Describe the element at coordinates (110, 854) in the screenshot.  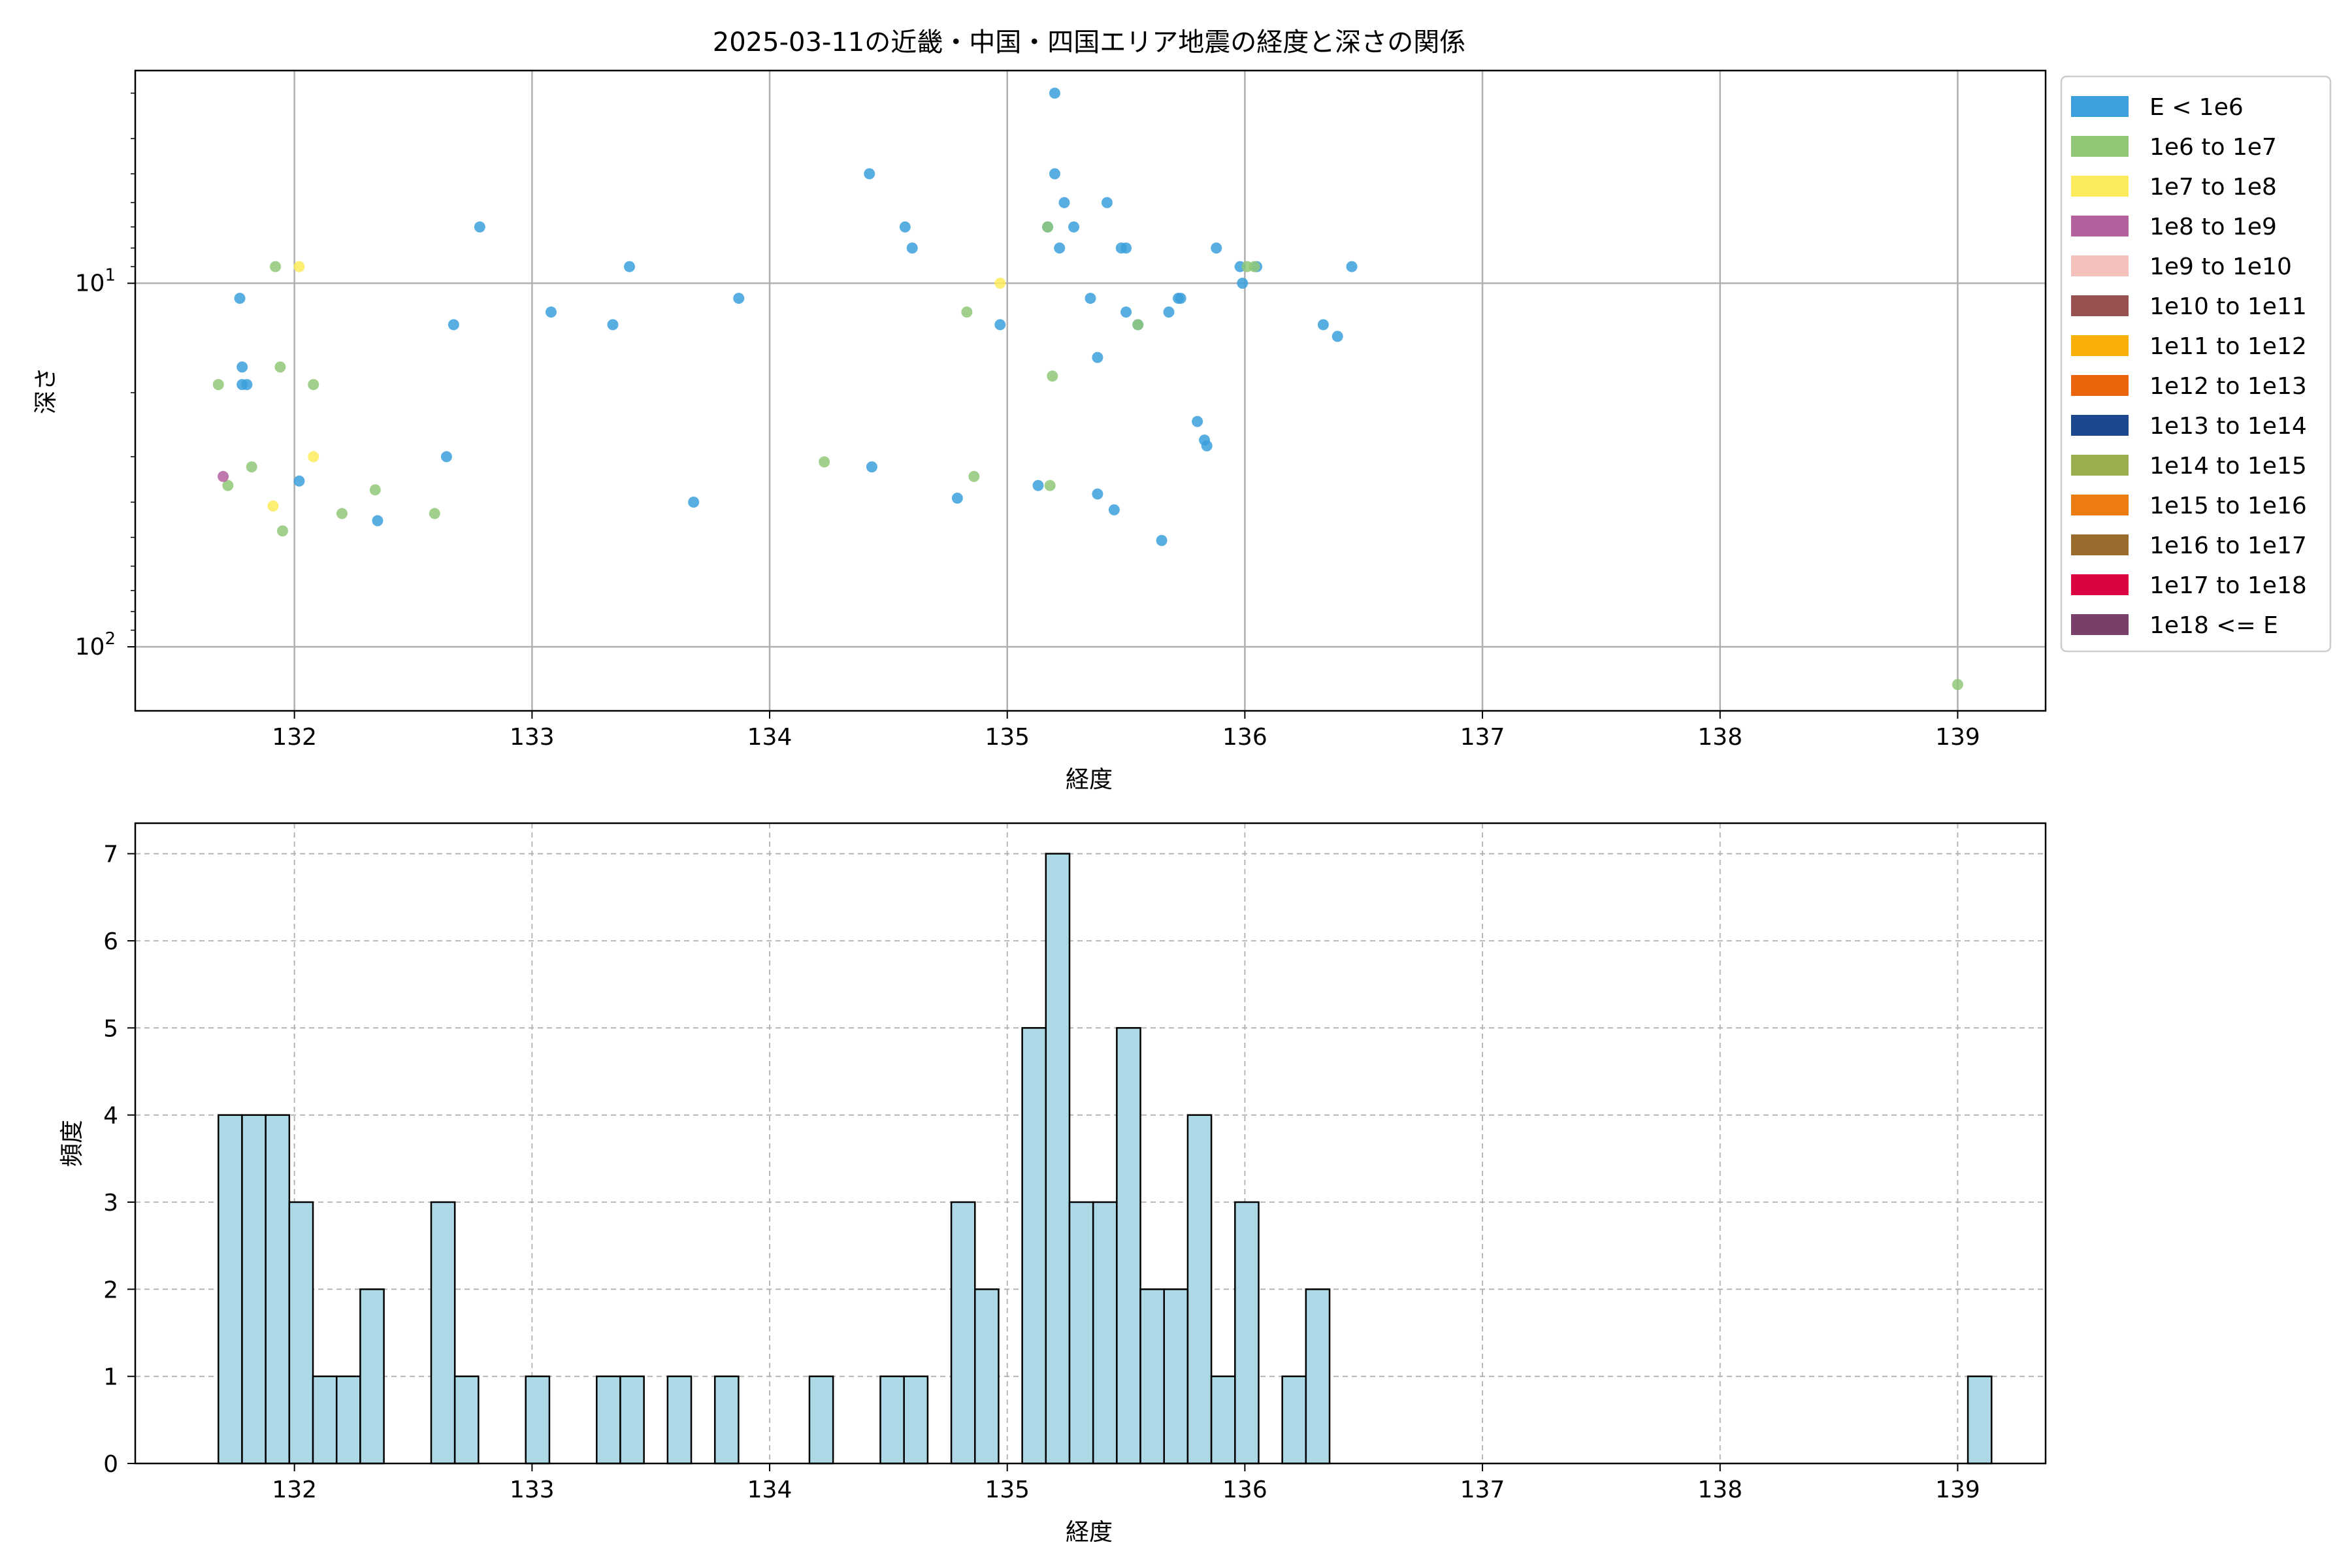
I see `histogram-y-tick-label: 7` at that location.